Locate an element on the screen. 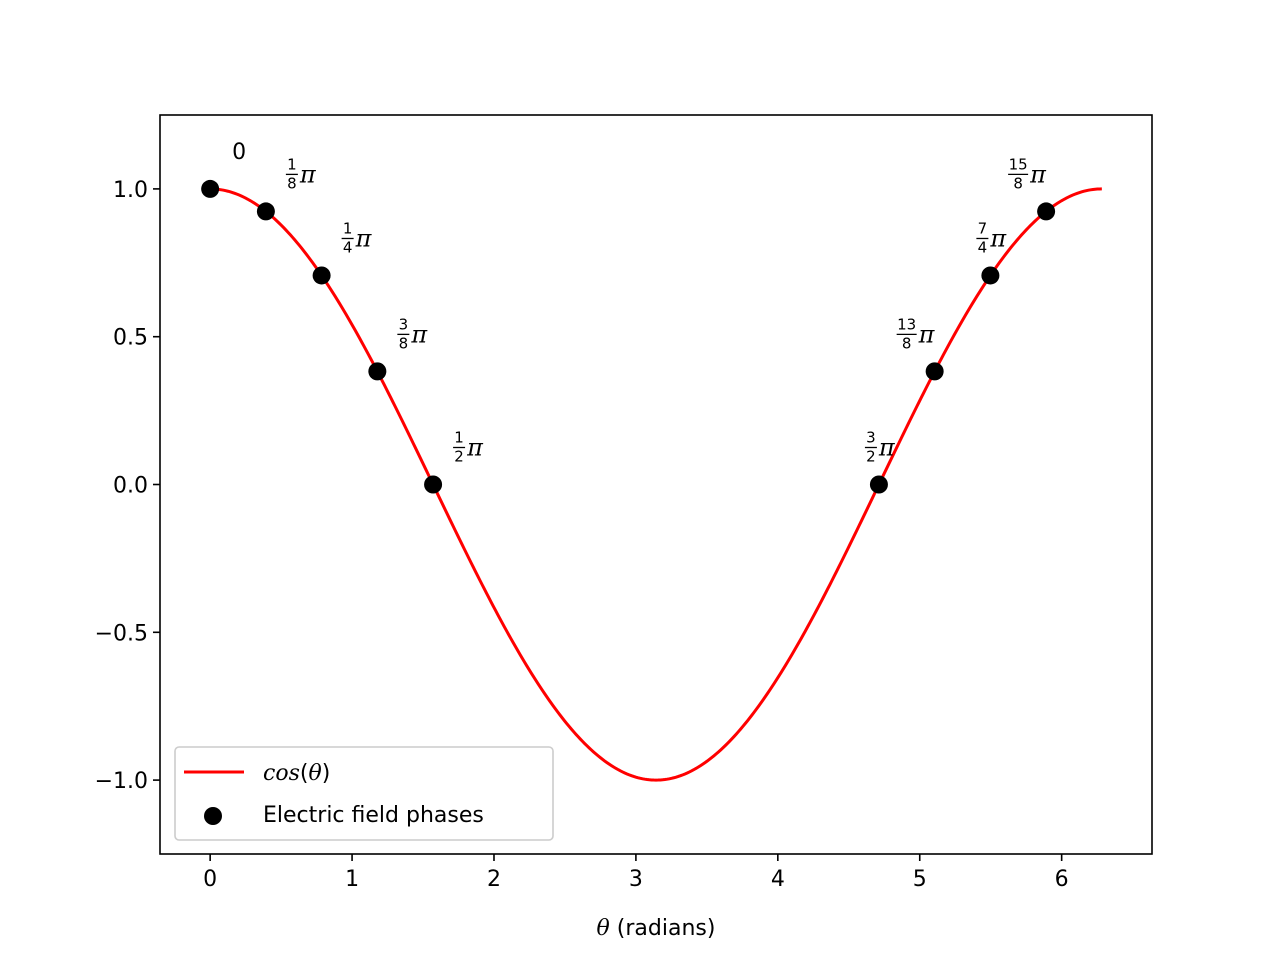  x-tick-label: 2 is located at coordinates (494, 879).